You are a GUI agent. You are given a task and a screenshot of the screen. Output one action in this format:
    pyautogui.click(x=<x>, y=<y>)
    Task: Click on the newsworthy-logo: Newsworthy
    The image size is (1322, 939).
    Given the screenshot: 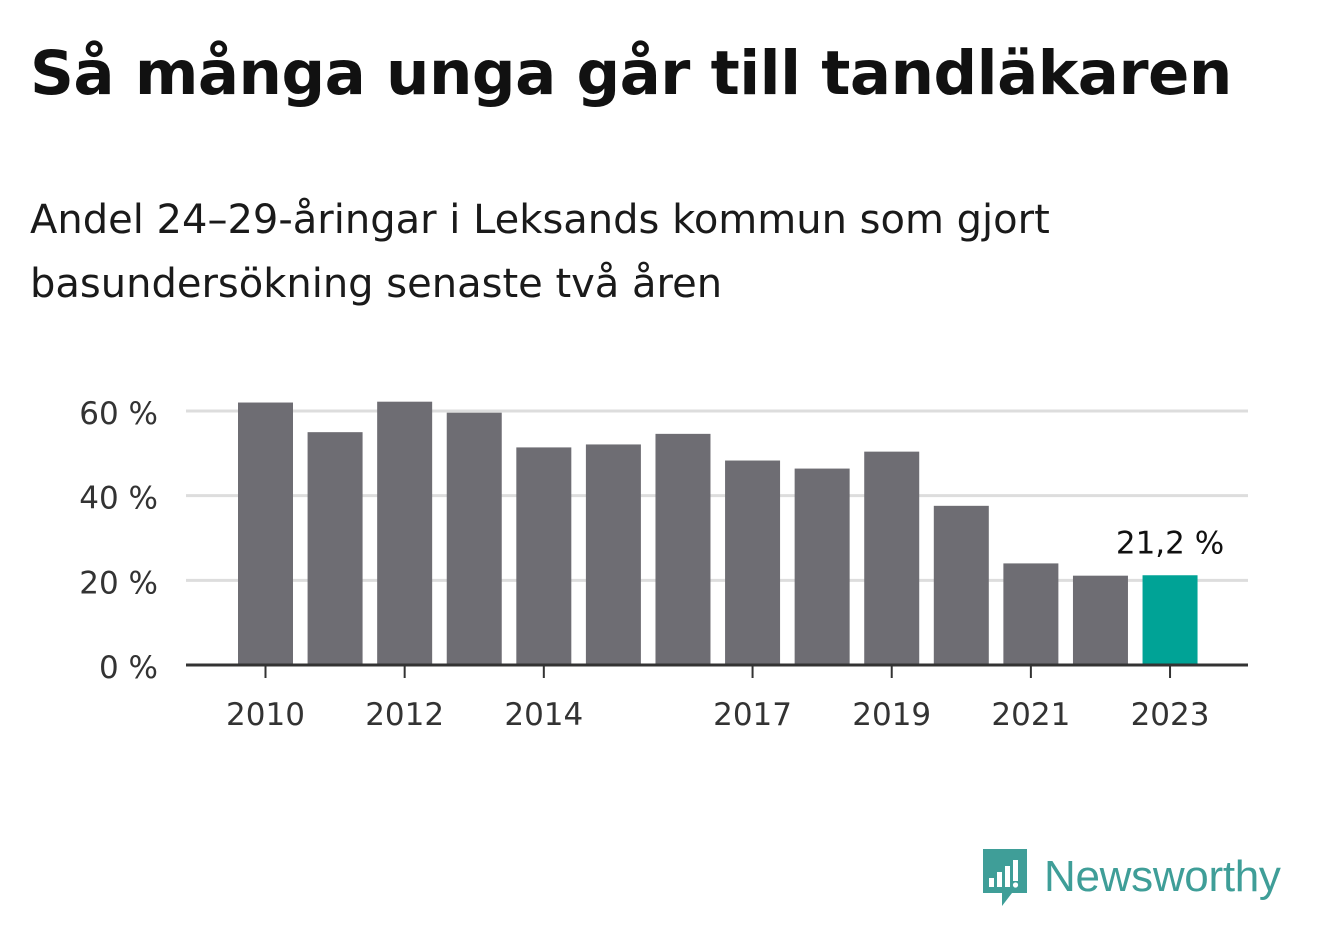 What is the action you would take?
    pyautogui.click(x=1130, y=877)
    